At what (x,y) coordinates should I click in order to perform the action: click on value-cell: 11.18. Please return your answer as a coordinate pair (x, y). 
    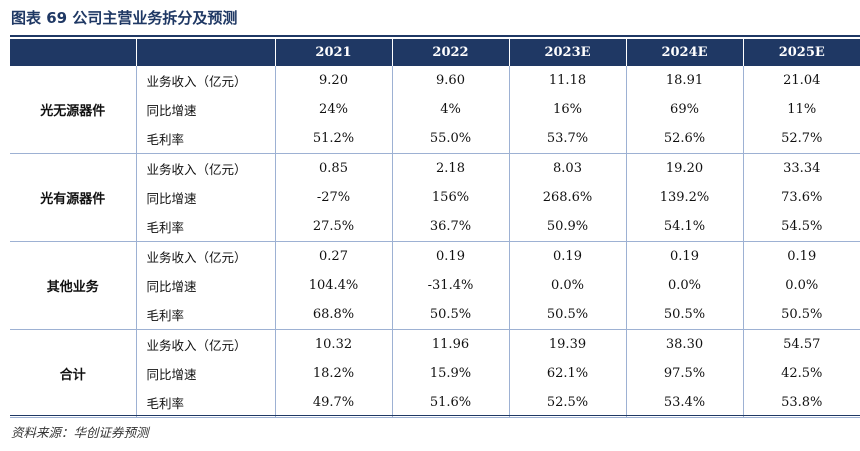
    Looking at the image, I should click on (568, 80).